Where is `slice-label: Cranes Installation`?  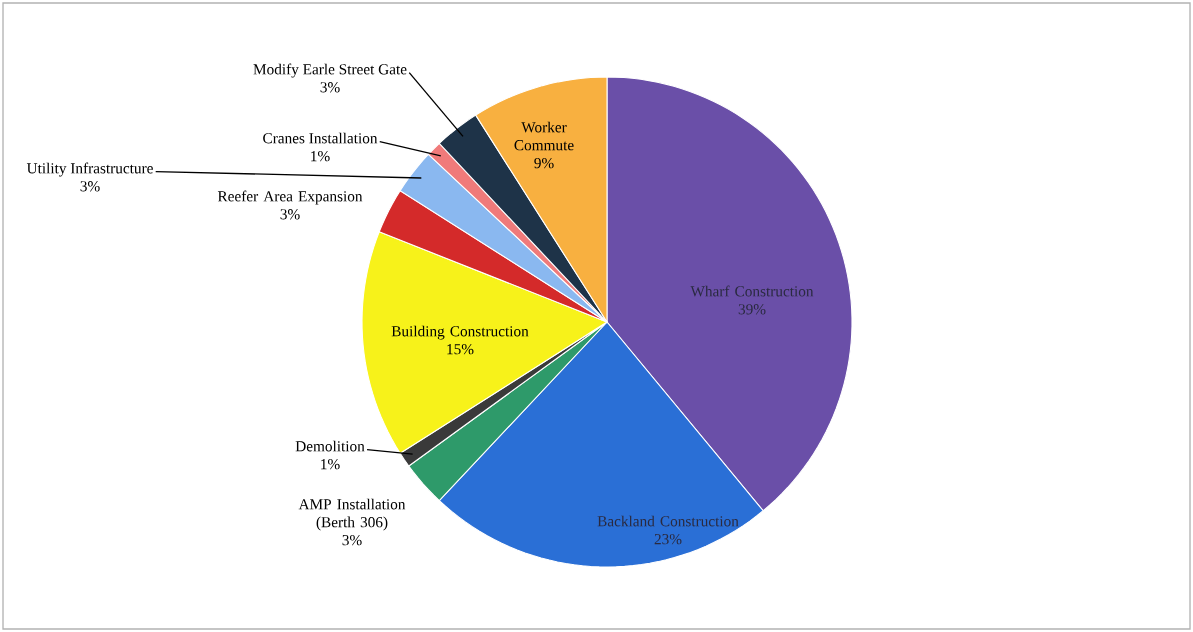 slice-label: Cranes Installation is located at coordinates (320, 138).